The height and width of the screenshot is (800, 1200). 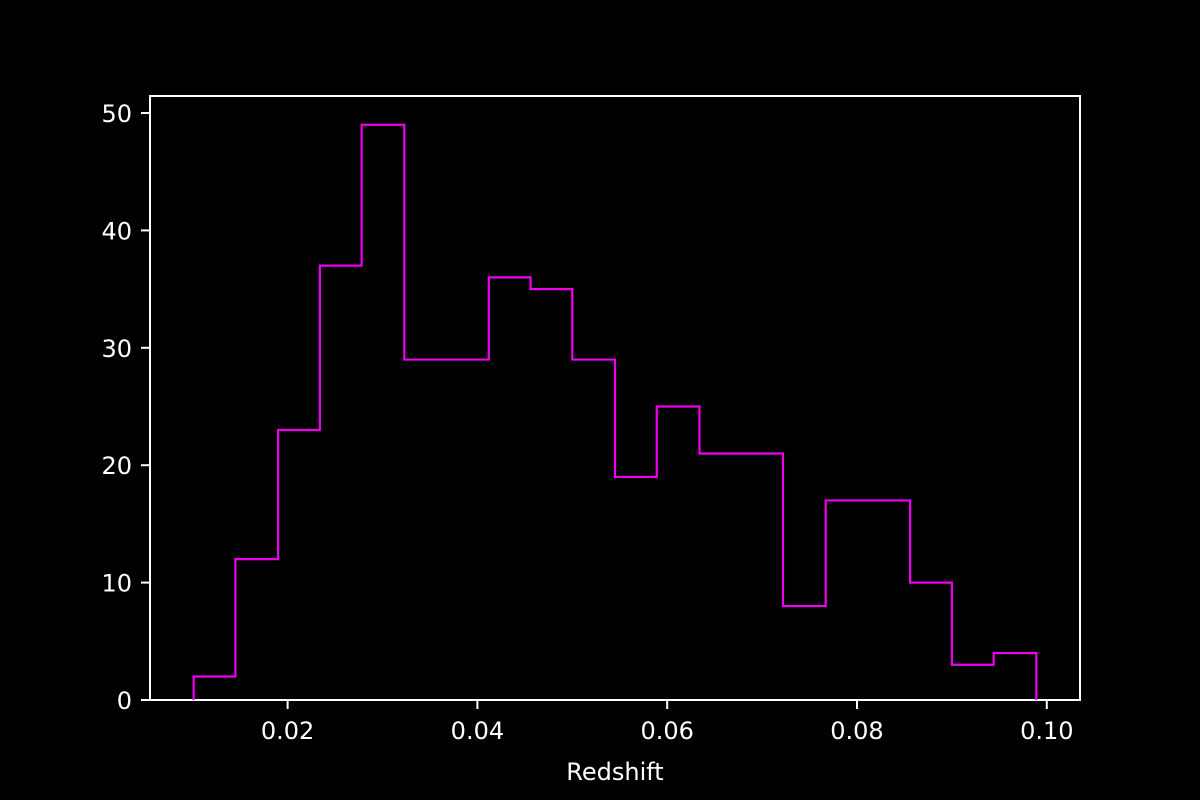 What do you see at coordinates (856, 731) in the screenshot?
I see `x-tick-label: 0.08` at bounding box center [856, 731].